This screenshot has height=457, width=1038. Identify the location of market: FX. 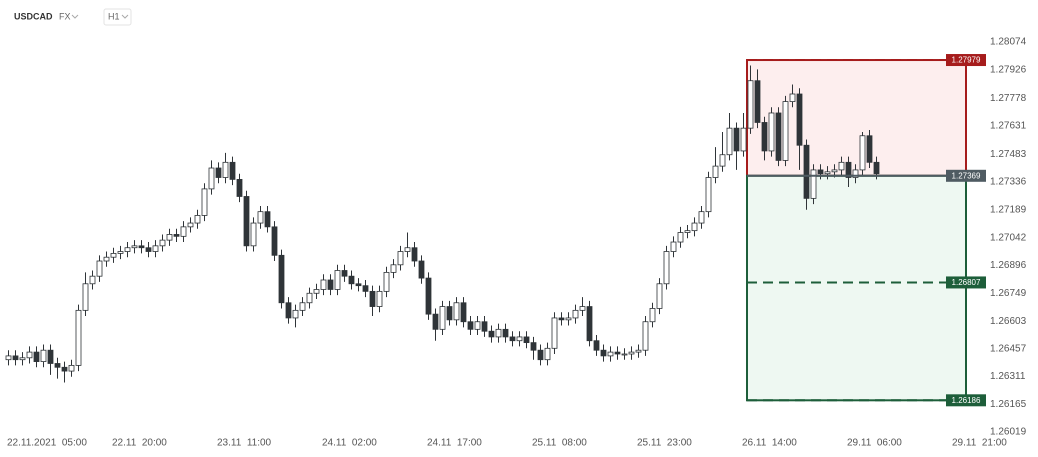
(65, 16).